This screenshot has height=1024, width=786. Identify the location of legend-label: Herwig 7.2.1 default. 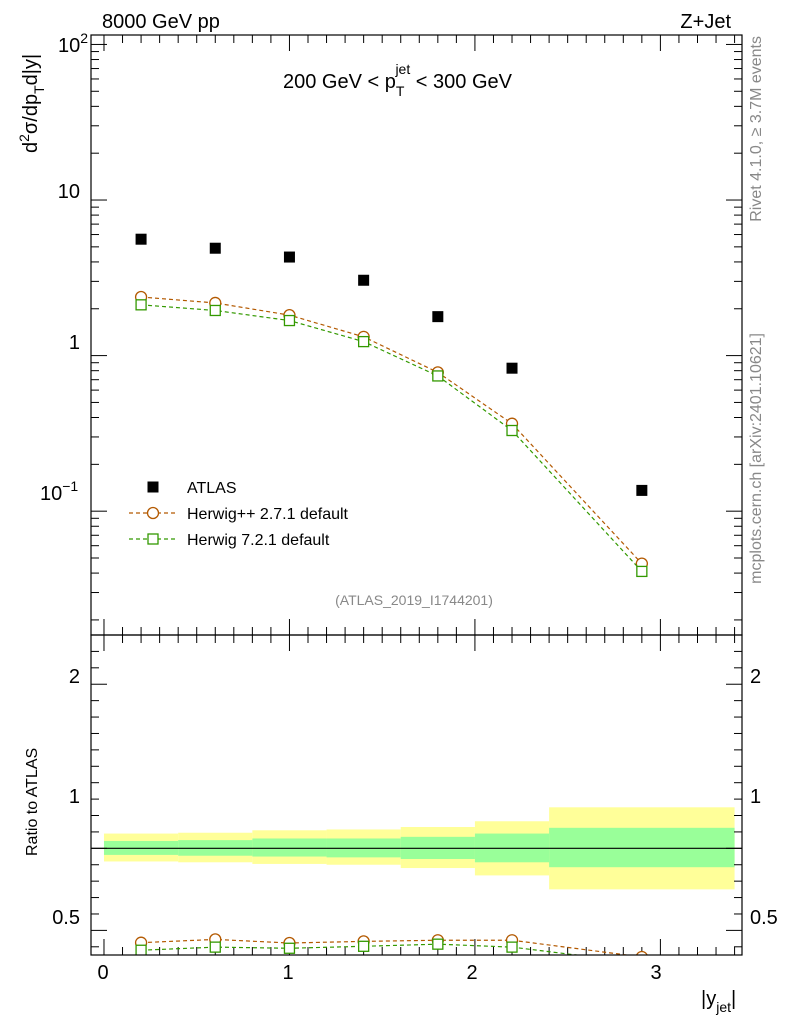
(258, 540).